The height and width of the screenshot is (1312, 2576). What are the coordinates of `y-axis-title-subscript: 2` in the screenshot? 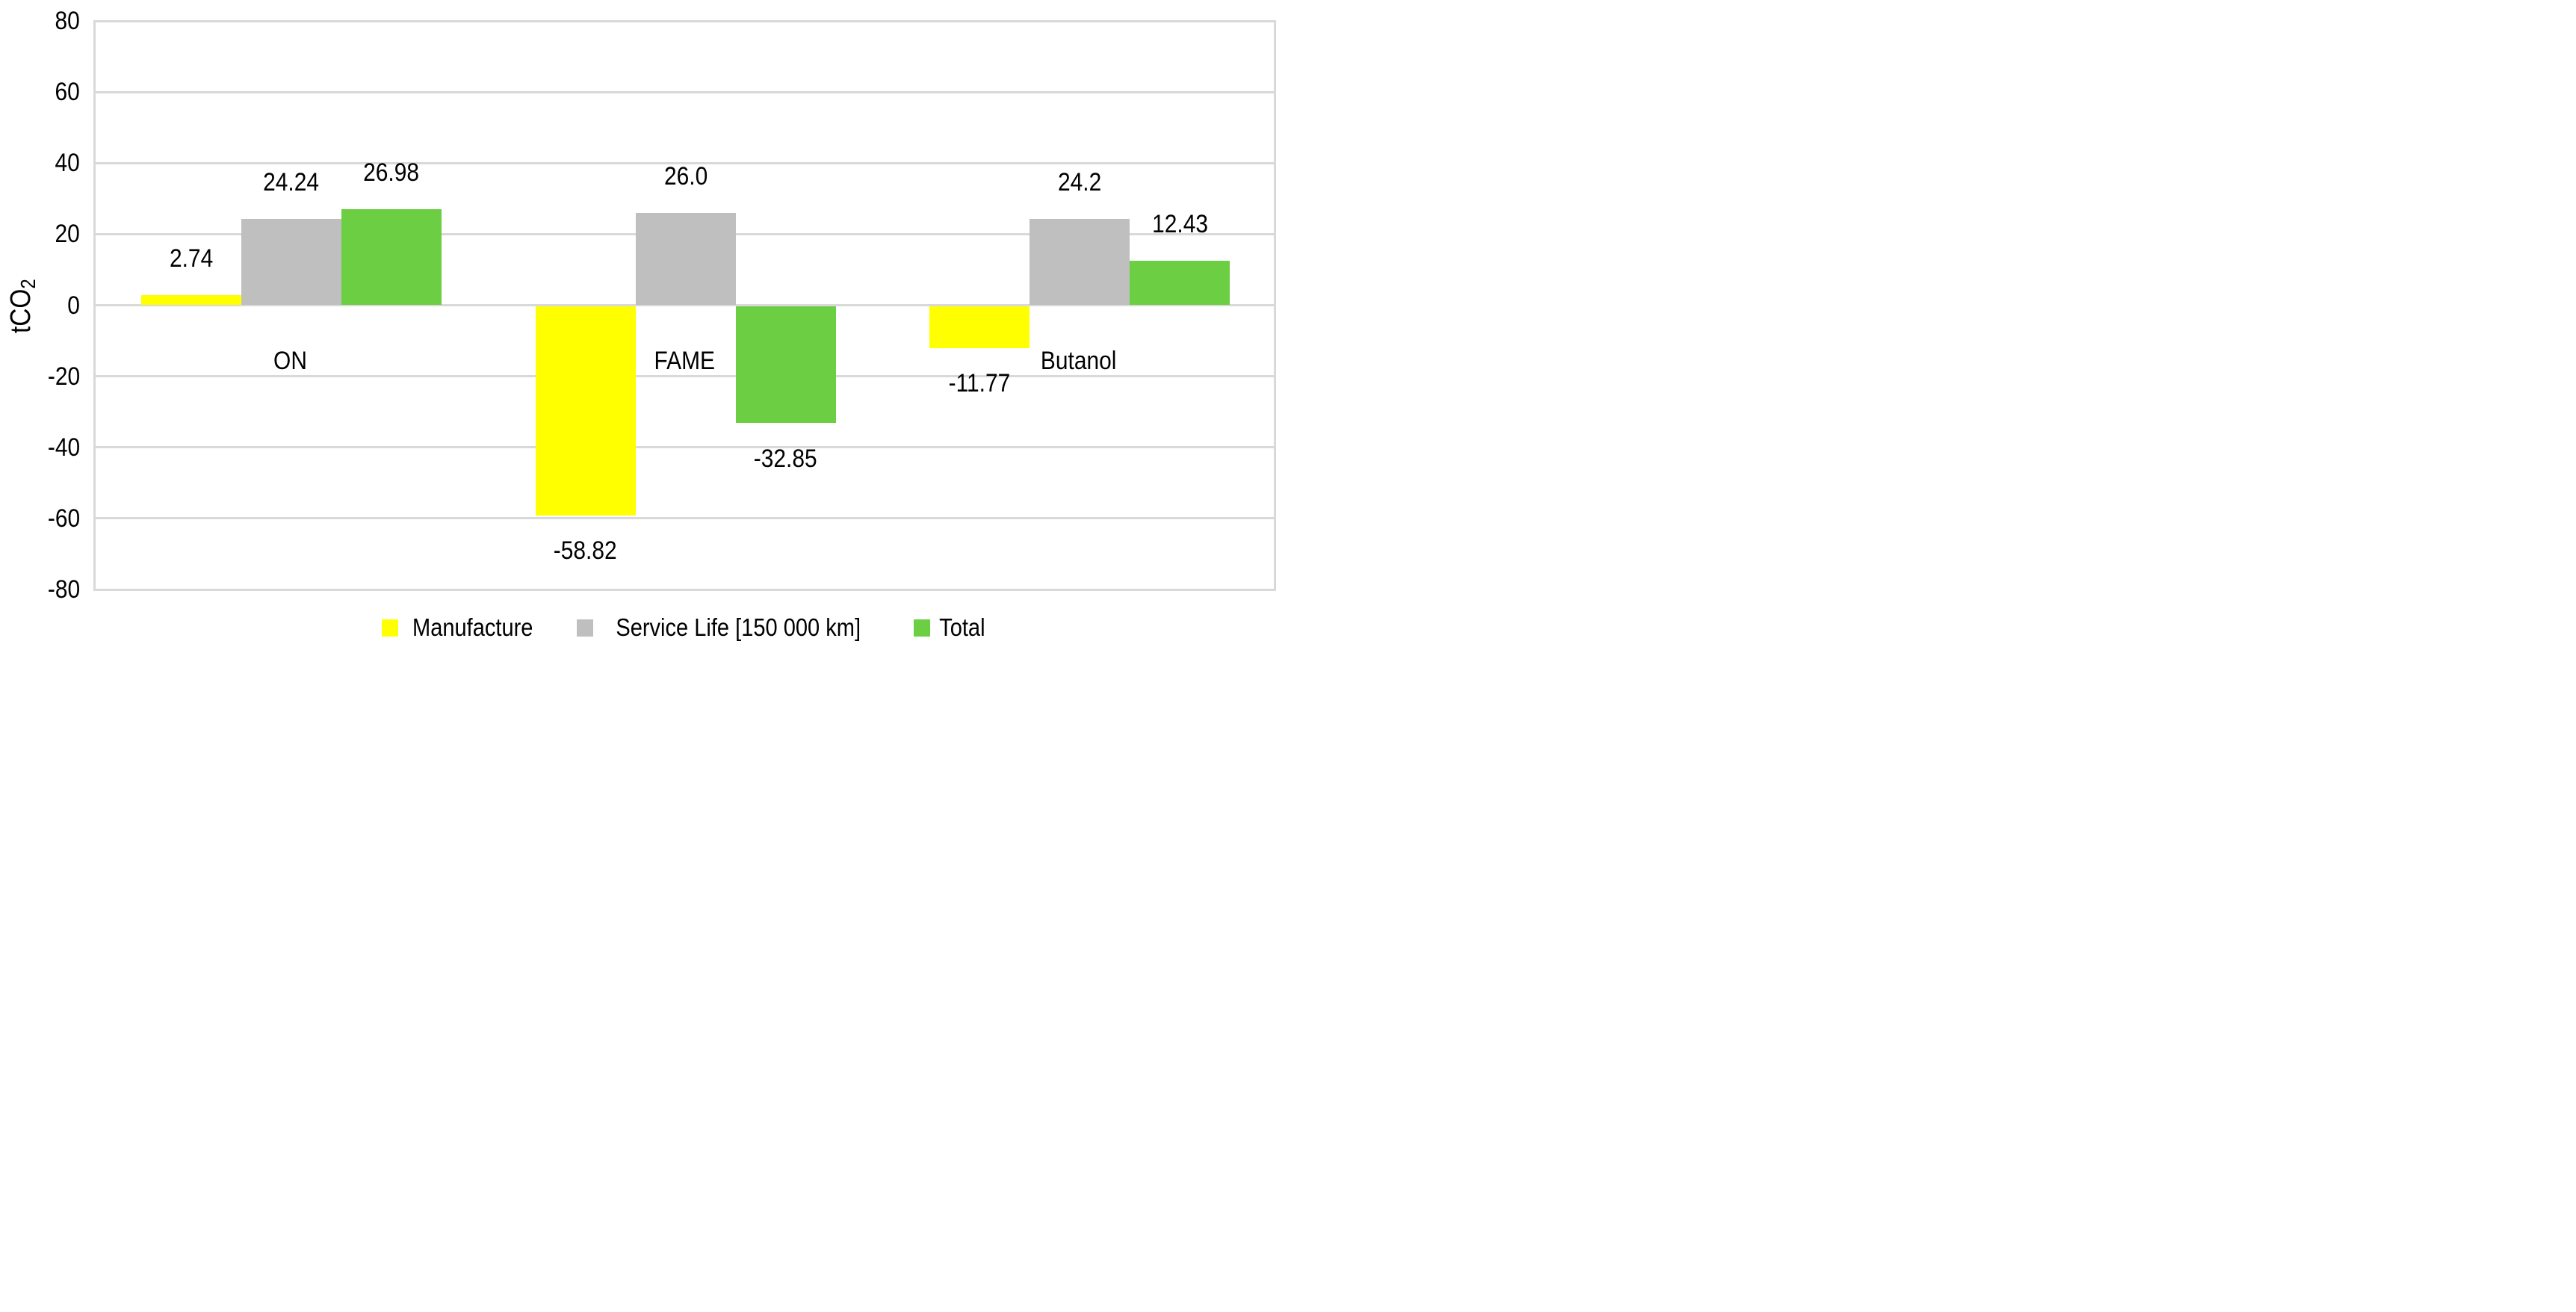 It's located at (28, 284).